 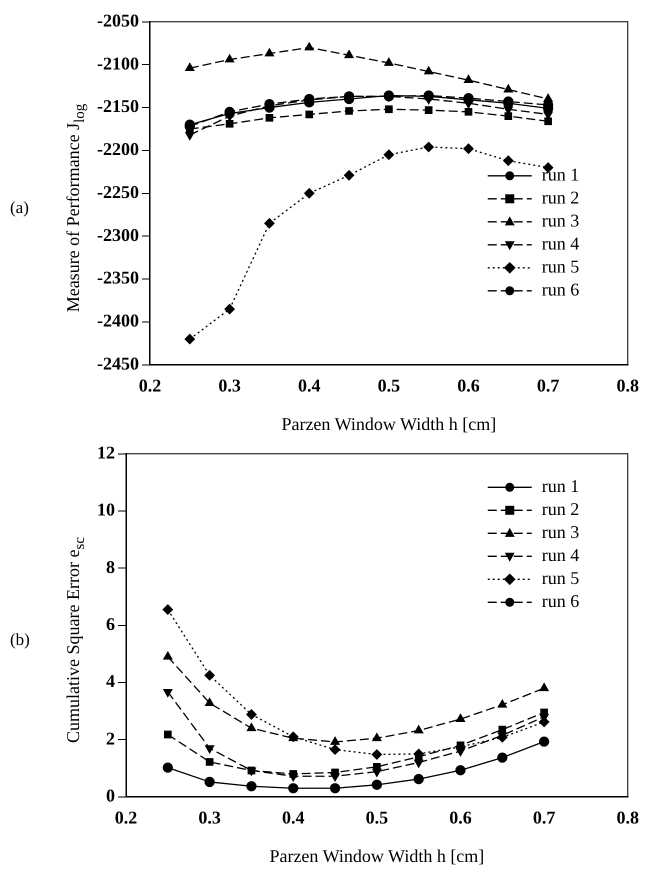 What do you see at coordinates (110, 681) in the screenshot?
I see `y-tick-label: 4` at bounding box center [110, 681].